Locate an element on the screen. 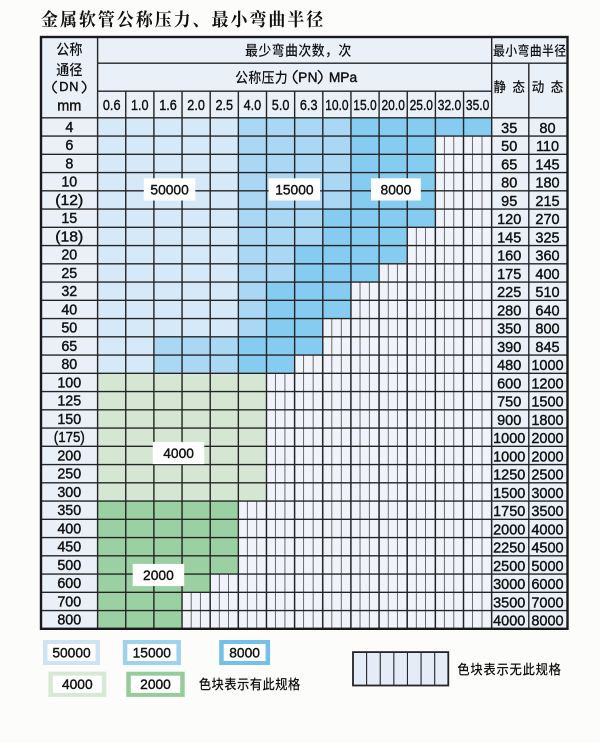 The width and height of the screenshot is (600, 748). svg-text: 1.0 is located at coordinates (140, 106).